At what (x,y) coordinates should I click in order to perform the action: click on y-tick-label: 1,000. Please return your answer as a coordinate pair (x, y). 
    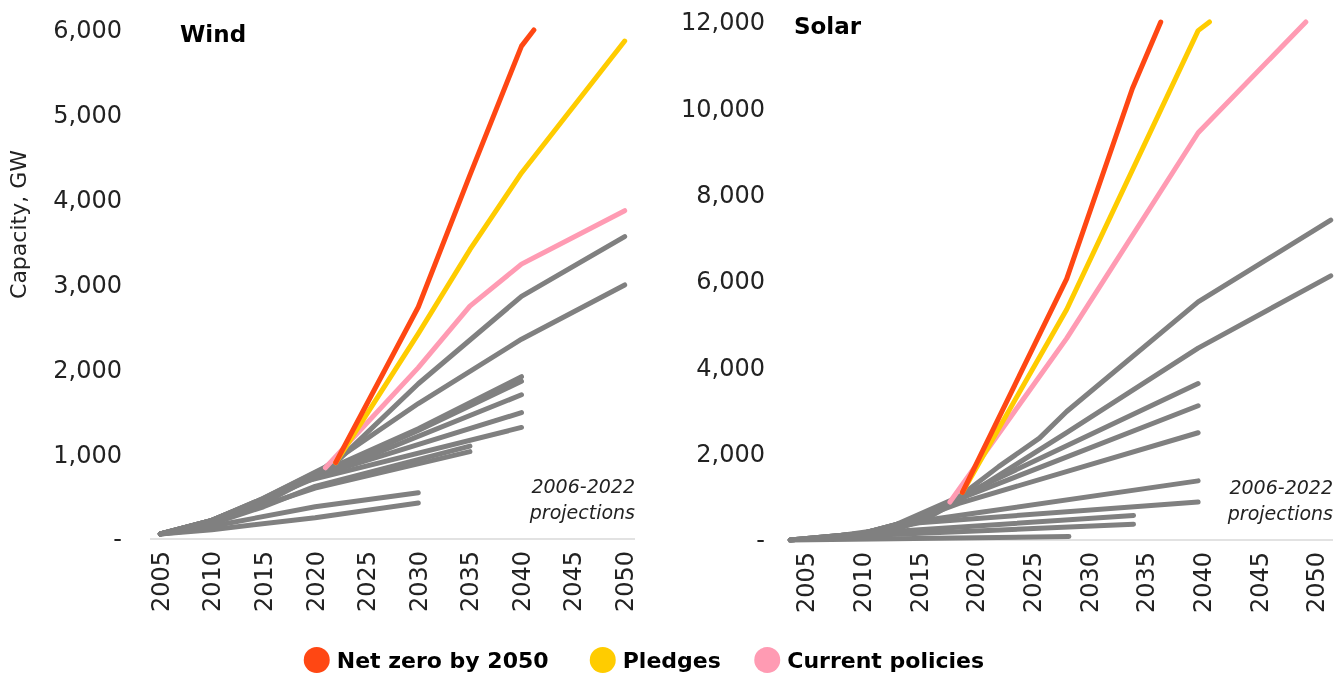
    Looking at the image, I should click on (87, 454).